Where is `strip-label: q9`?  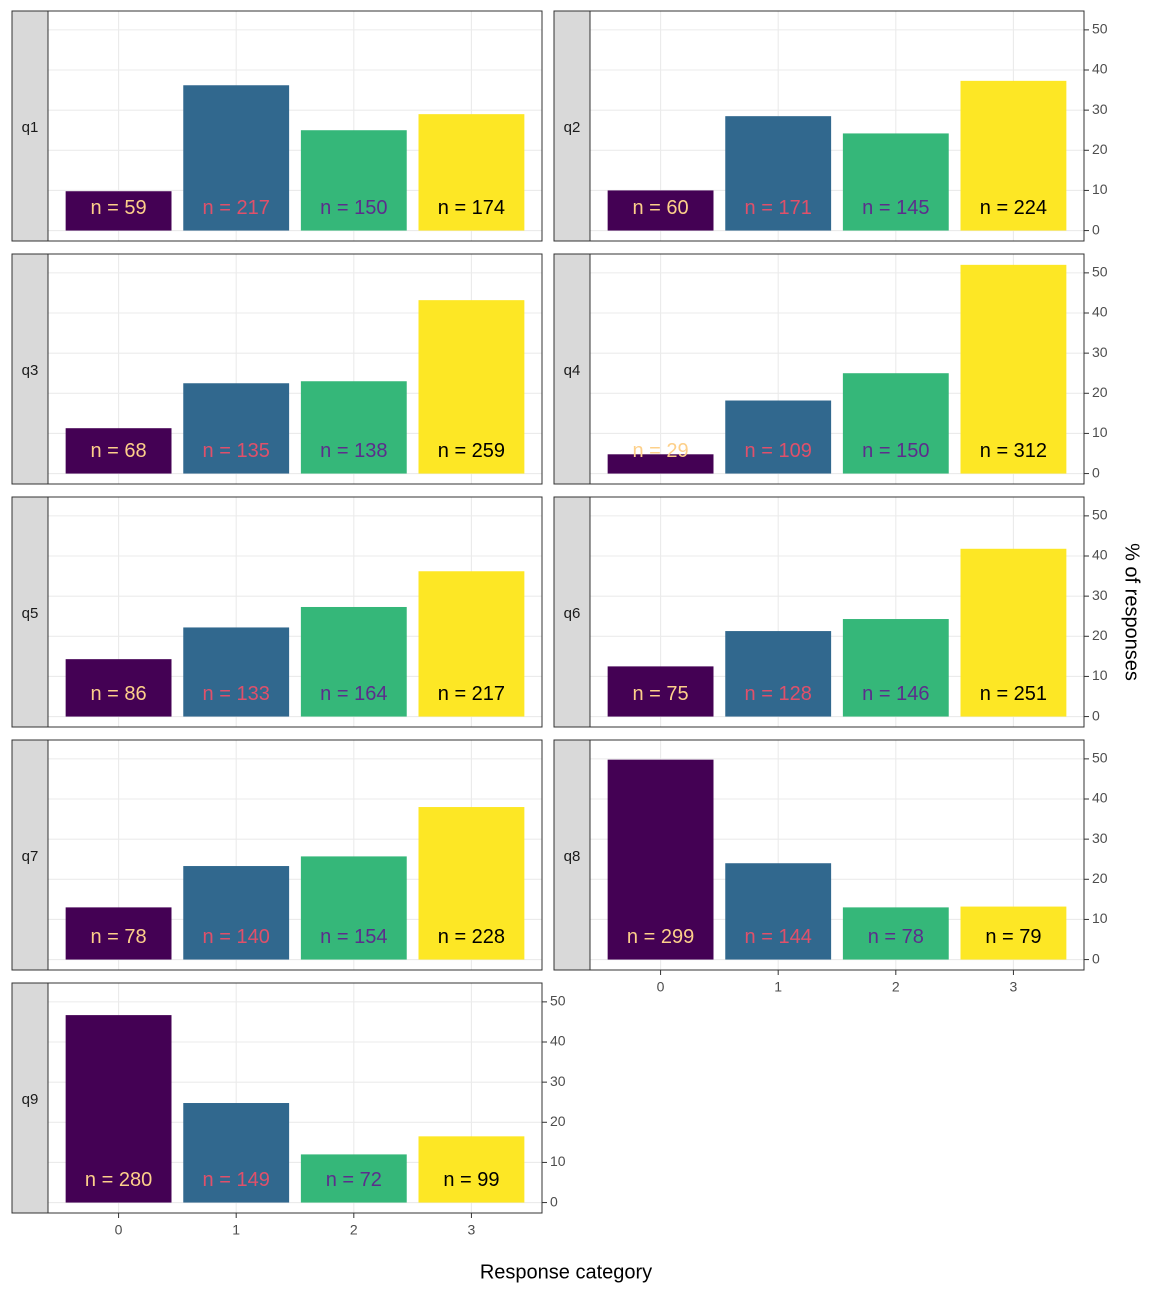
strip-label: q9 is located at coordinates (30, 1099).